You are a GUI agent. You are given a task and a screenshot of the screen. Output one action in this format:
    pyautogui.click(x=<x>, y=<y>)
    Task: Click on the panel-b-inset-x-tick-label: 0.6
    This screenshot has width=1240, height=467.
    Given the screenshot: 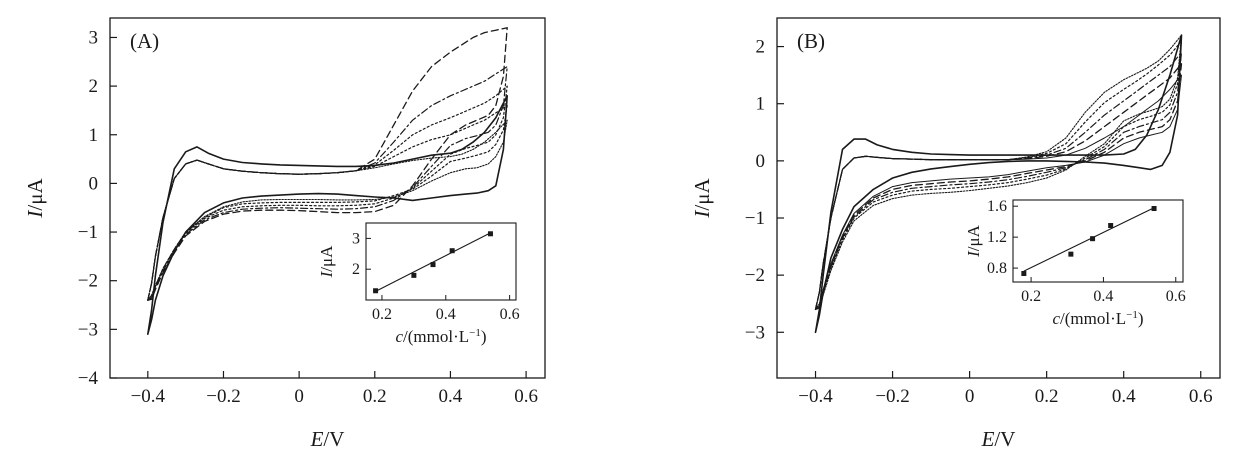 What is the action you would take?
    pyautogui.click(x=1176, y=296)
    